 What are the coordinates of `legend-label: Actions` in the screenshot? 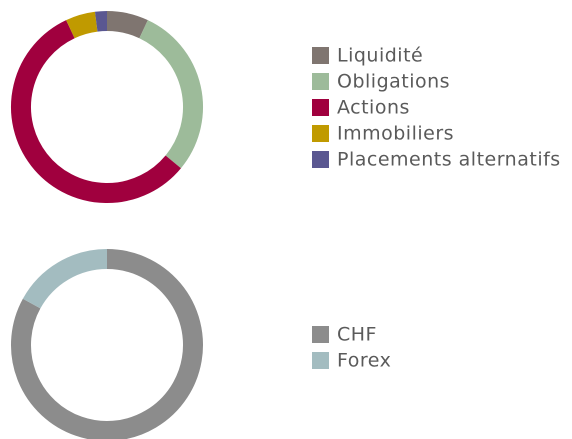 It's located at (373, 108).